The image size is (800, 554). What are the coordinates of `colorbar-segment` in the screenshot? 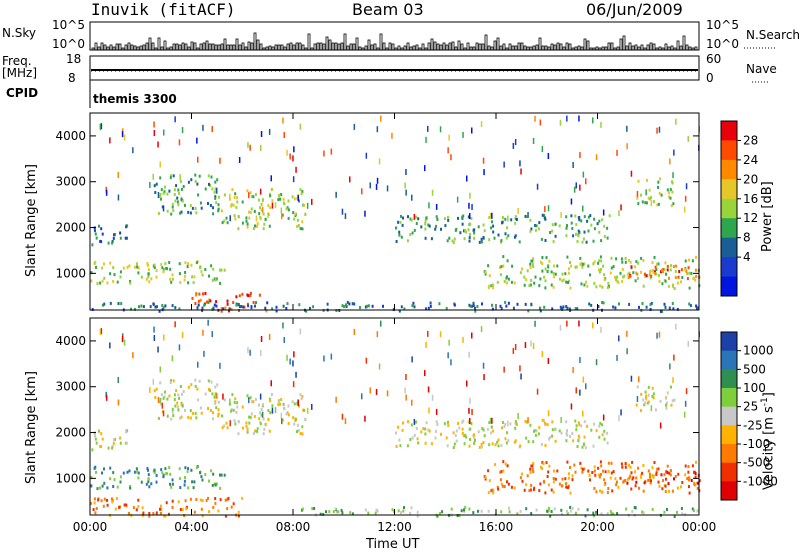 It's located at (729, 150).